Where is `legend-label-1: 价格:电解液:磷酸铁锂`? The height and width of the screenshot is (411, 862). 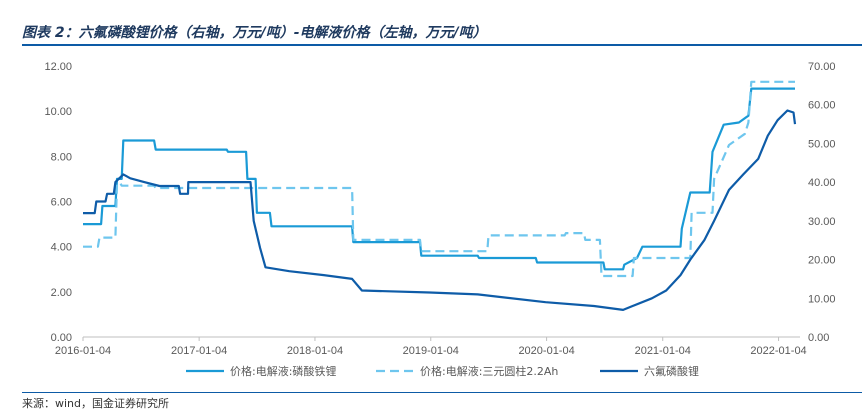 legend-label-1: 价格:电解液:磷酸铁锂 is located at coordinates (283, 371).